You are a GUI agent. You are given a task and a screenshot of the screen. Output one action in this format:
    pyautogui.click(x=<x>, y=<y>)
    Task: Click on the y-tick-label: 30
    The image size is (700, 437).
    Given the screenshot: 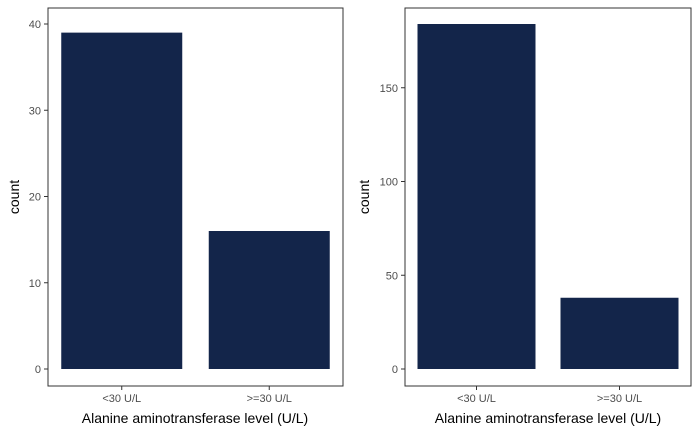 What is the action you would take?
    pyautogui.click(x=35, y=111)
    